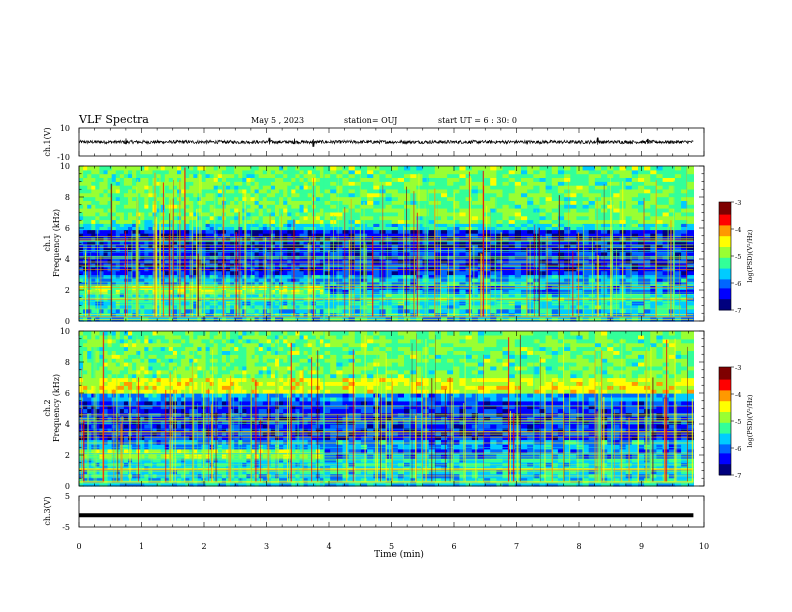  Describe the element at coordinates (113, 119) in the screenshot. I see `figure-title: VLF Spectra` at that location.